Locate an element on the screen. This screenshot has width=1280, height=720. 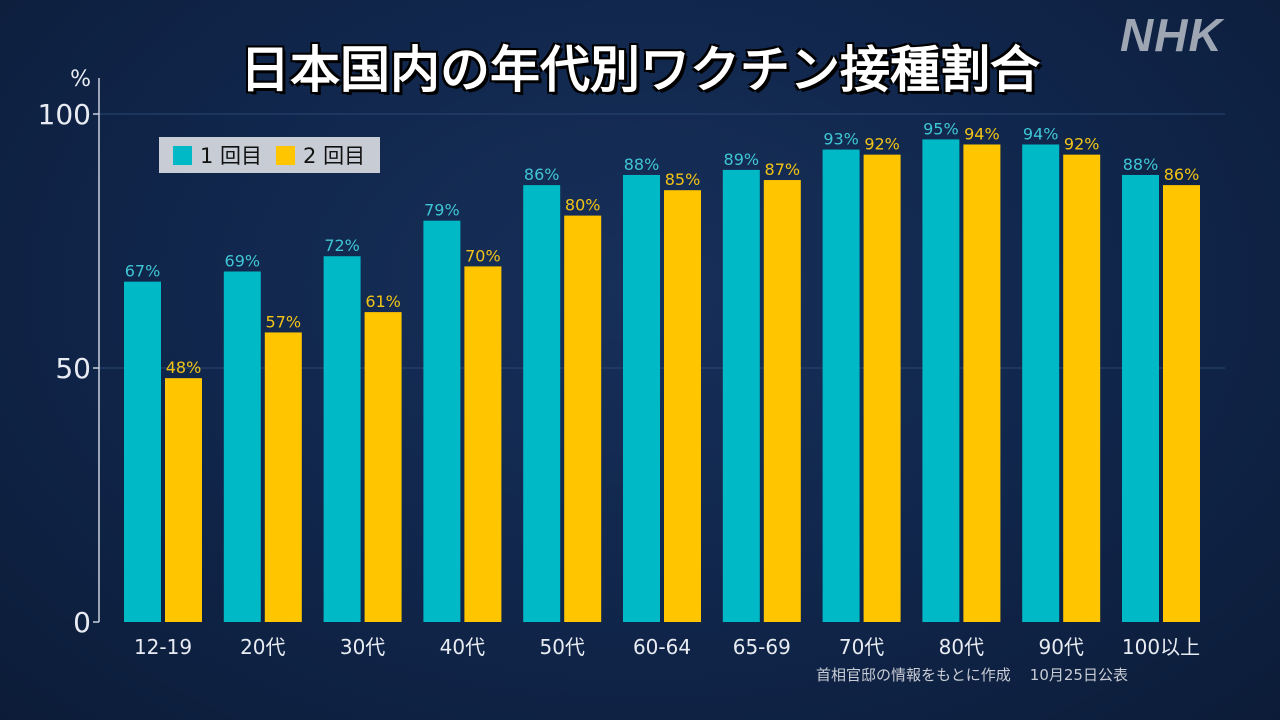
data-label: 70% is located at coordinates (483, 255).